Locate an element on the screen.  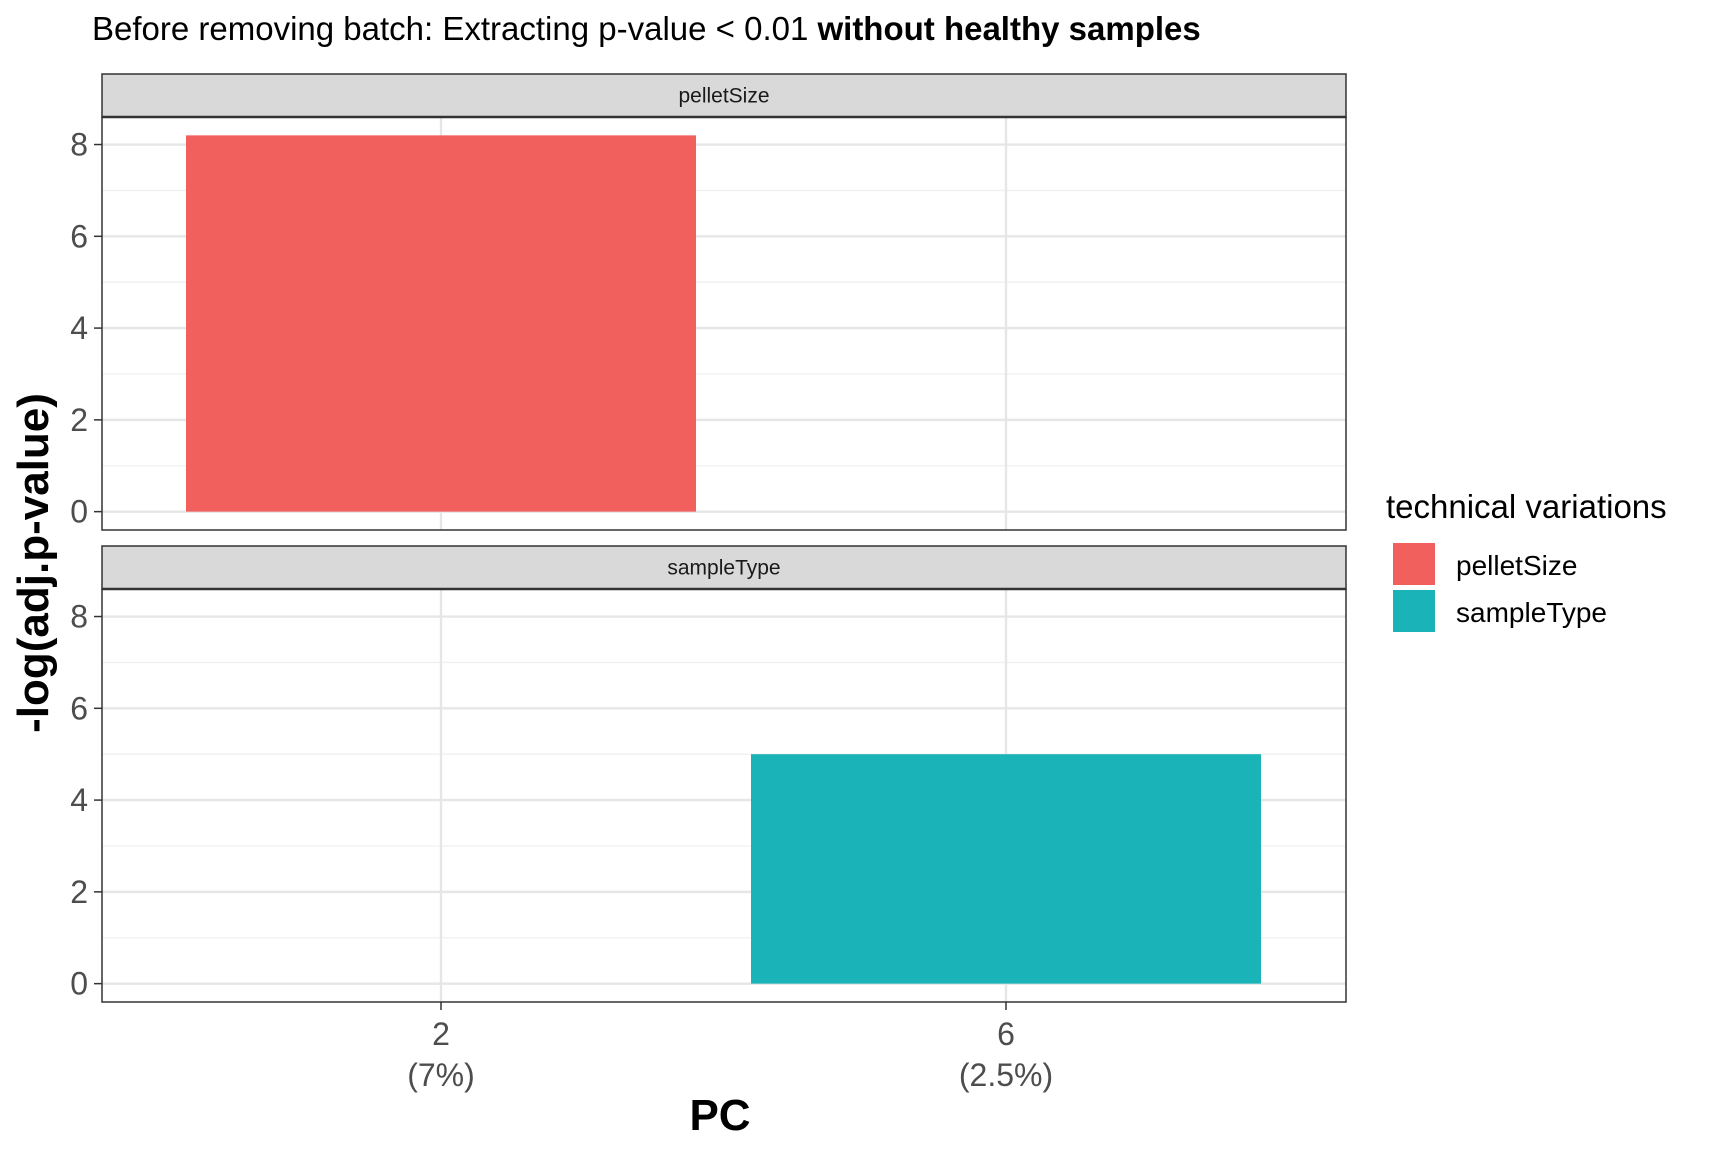
strip-label: sampleType is located at coordinates (723, 568).